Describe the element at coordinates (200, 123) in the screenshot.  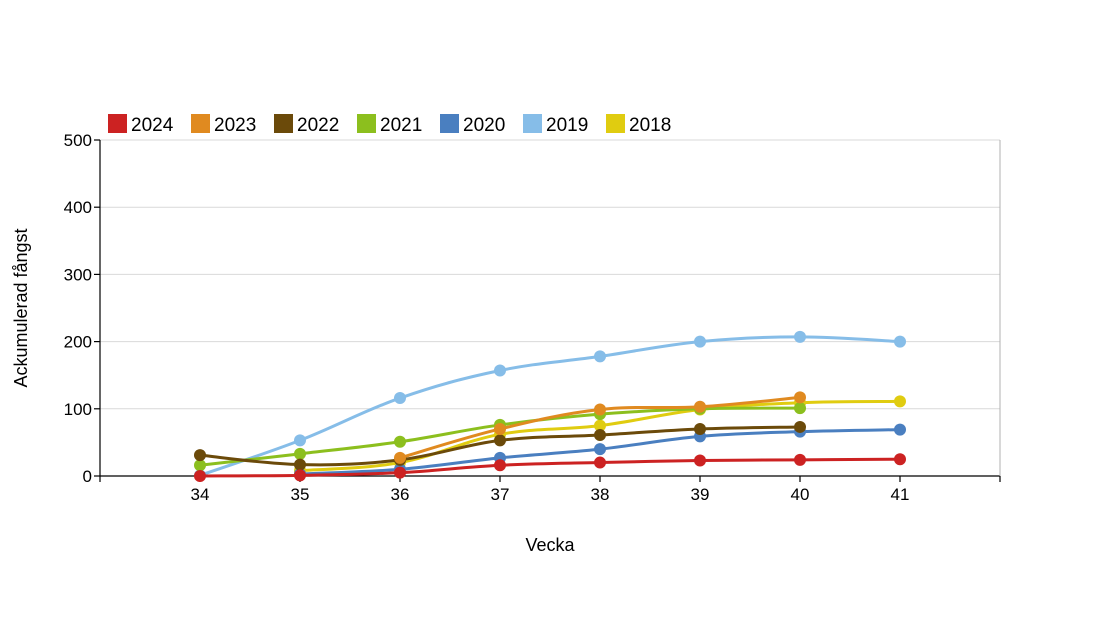
I see `legend-swatch-2023` at that location.